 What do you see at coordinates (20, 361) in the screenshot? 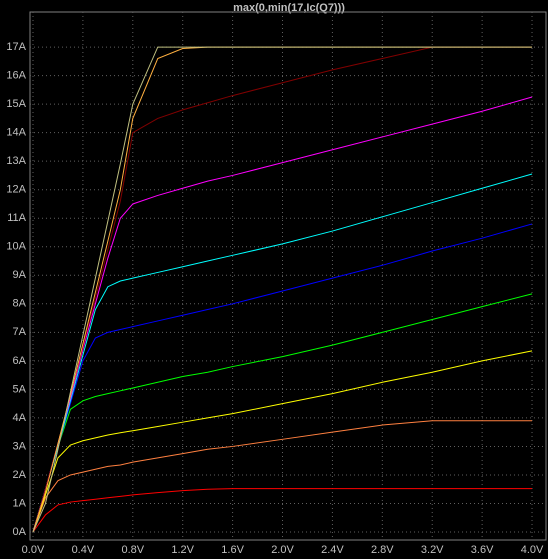
I see `y-tick-label: 6A` at bounding box center [20, 361].